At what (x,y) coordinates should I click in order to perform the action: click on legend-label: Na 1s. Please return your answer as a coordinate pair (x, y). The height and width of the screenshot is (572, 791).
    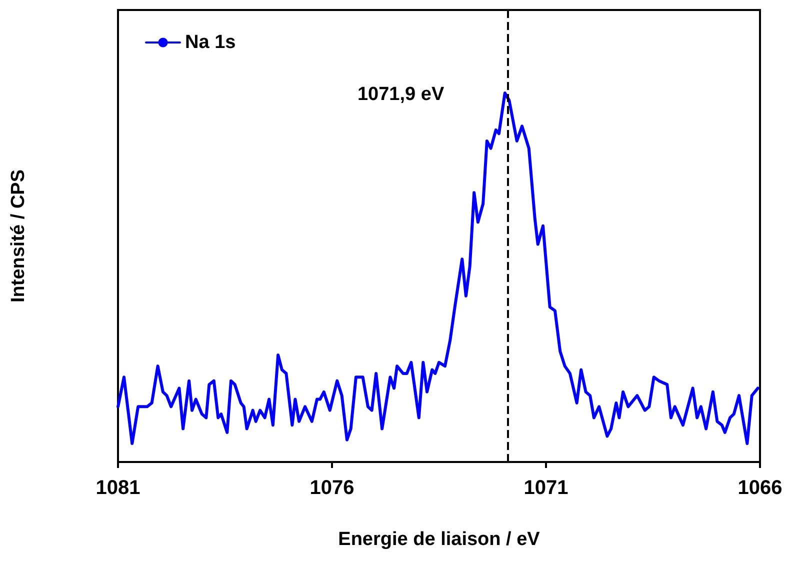
    Looking at the image, I should click on (210, 42).